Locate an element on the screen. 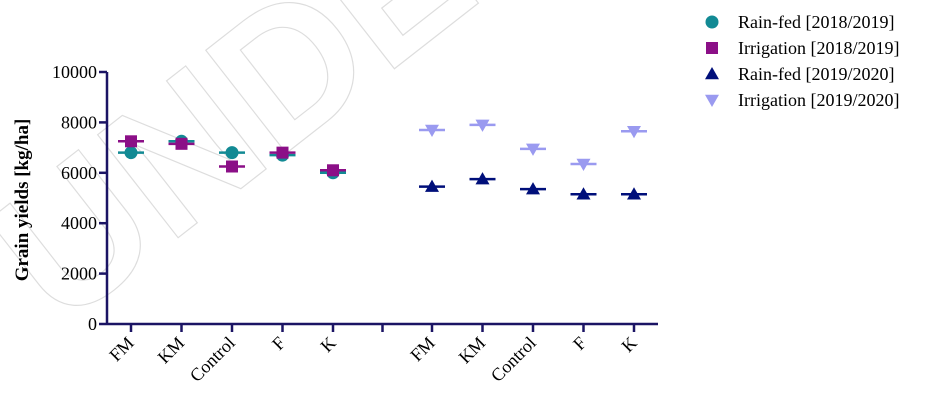 The image size is (943, 402). legend-item: Rain-fed [2018/2019] is located at coordinates (800, 22).